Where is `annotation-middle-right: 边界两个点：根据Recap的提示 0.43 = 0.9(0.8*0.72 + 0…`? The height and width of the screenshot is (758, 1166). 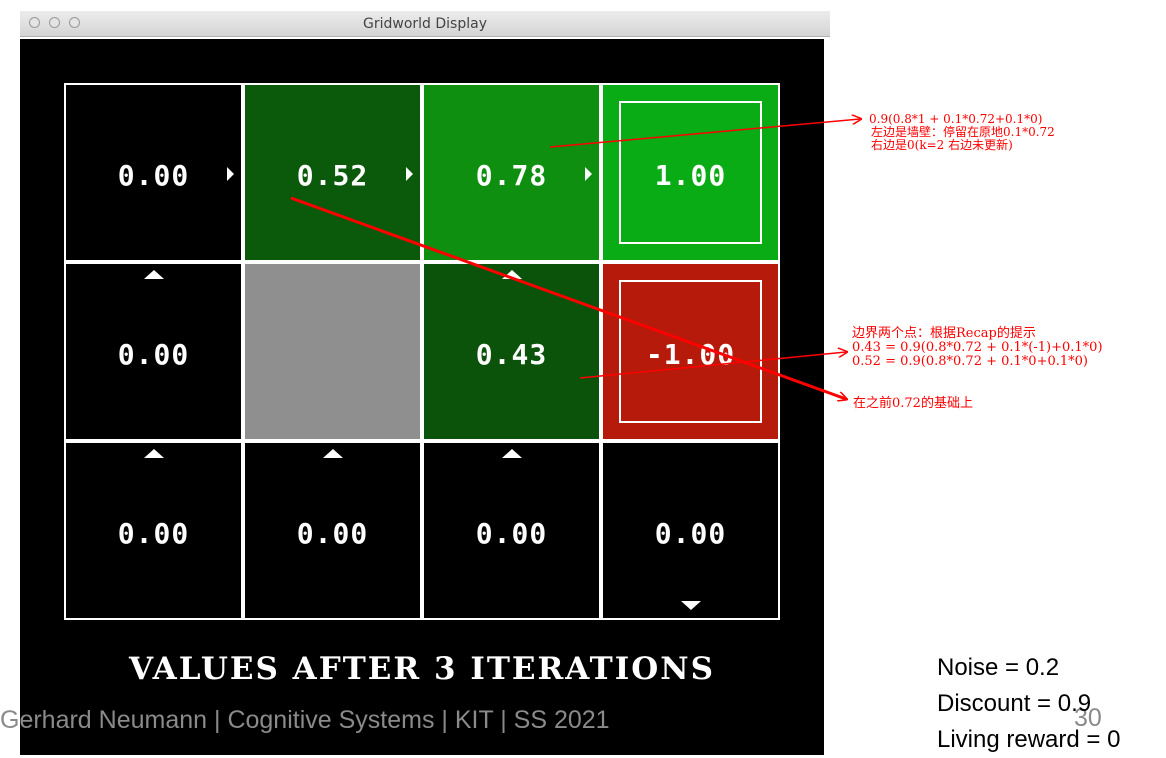
annotation-middle-right: 边界两个点：根据Recap的提示 0.43 = 0.9(0.8*0.72 + 0… is located at coordinates (977, 348).